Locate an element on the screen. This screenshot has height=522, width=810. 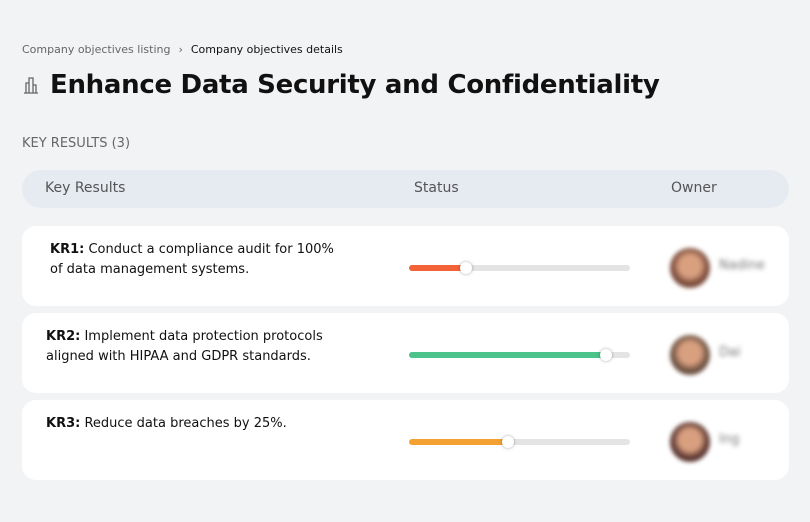
table-header: Key Results Status Owner is located at coordinates (405, 189).